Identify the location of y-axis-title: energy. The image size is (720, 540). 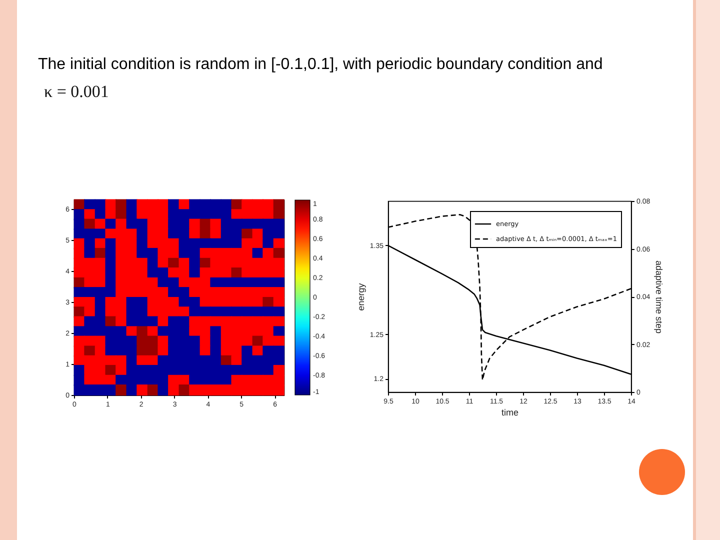
(361, 296).